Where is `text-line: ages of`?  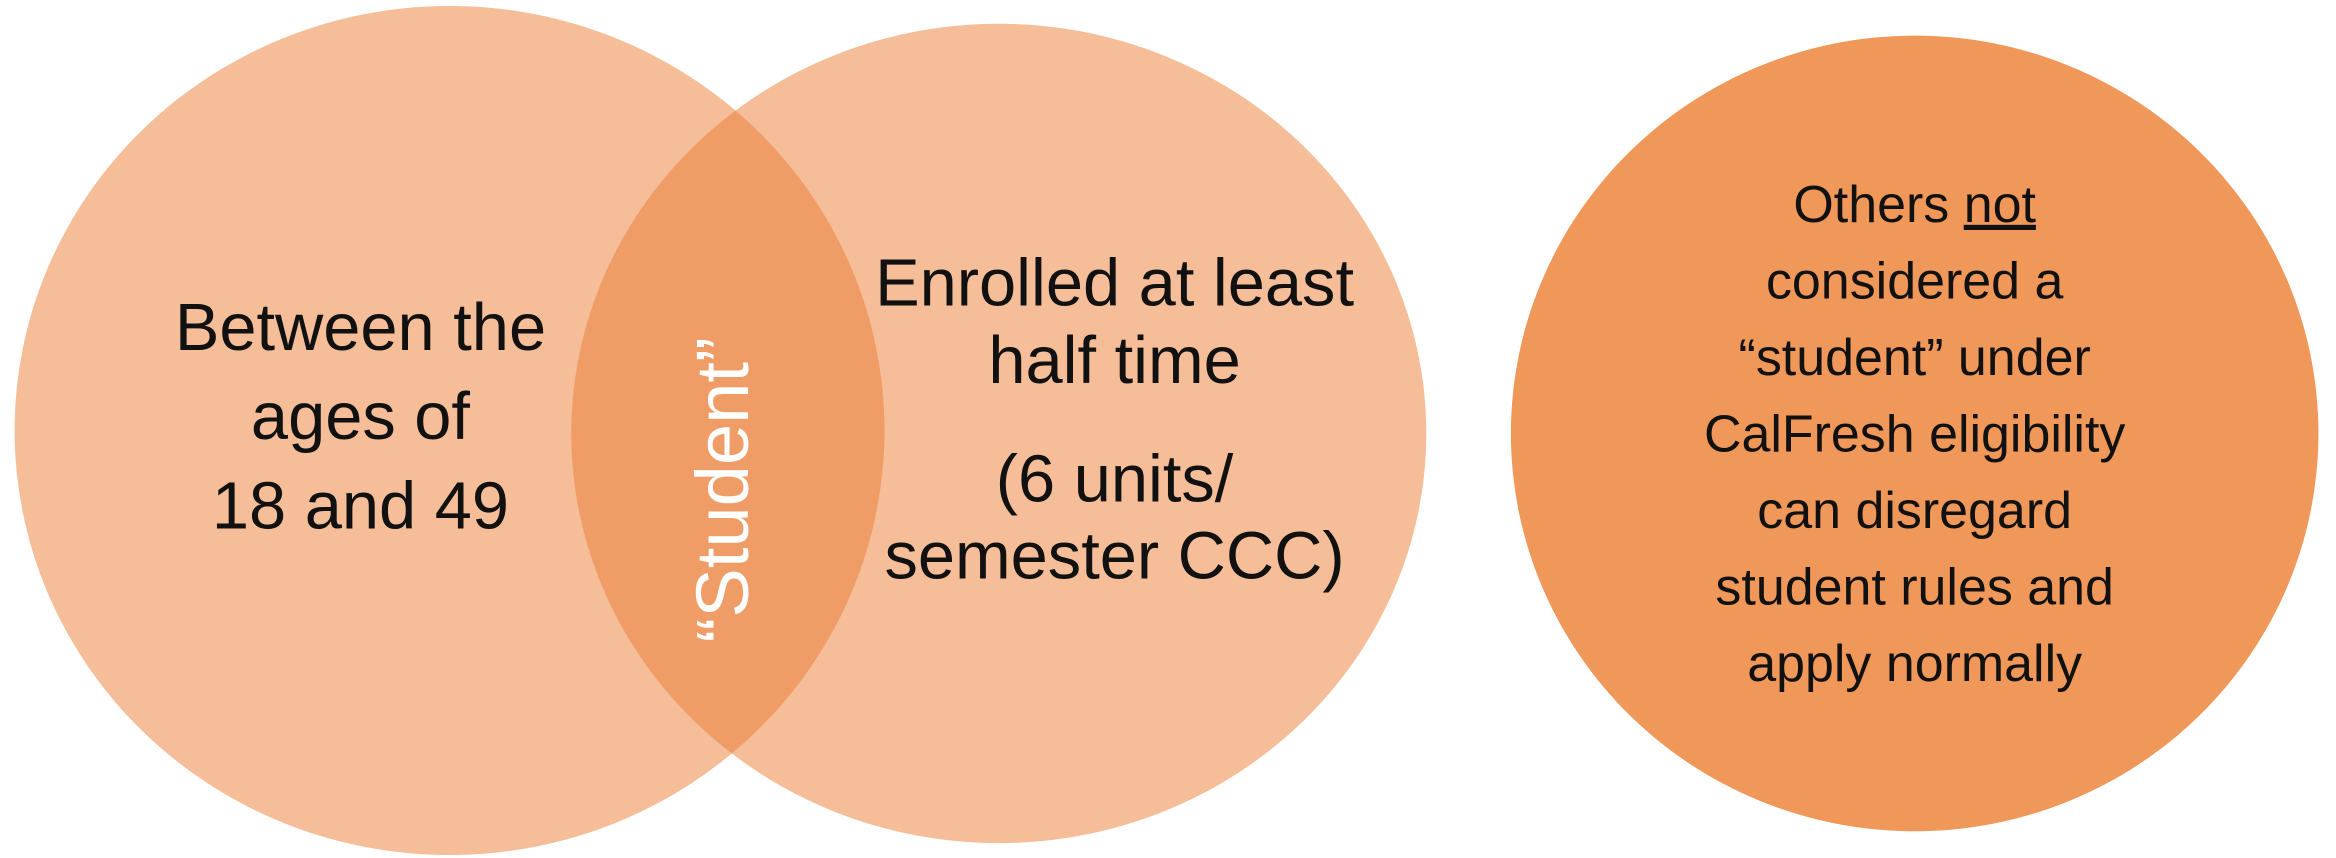 text-line: ages of is located at coordinates (361, 417).